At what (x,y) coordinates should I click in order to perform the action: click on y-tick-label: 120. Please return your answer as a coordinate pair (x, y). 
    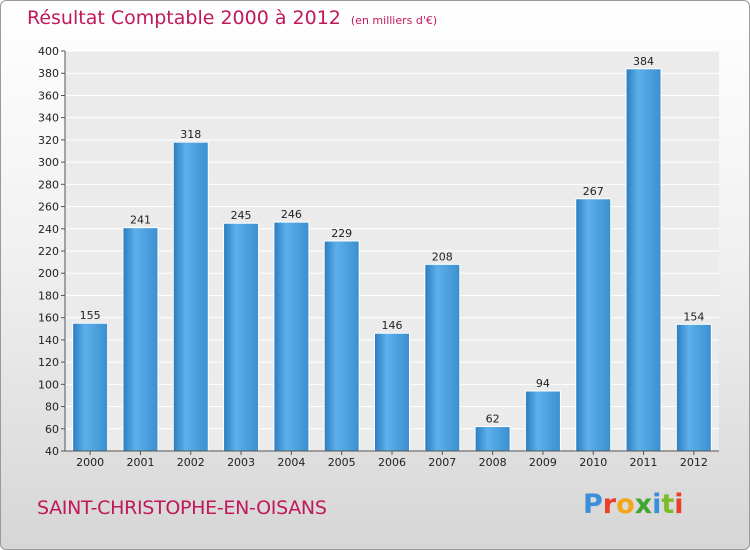
    Looking at the image, I should click on (48, 362).